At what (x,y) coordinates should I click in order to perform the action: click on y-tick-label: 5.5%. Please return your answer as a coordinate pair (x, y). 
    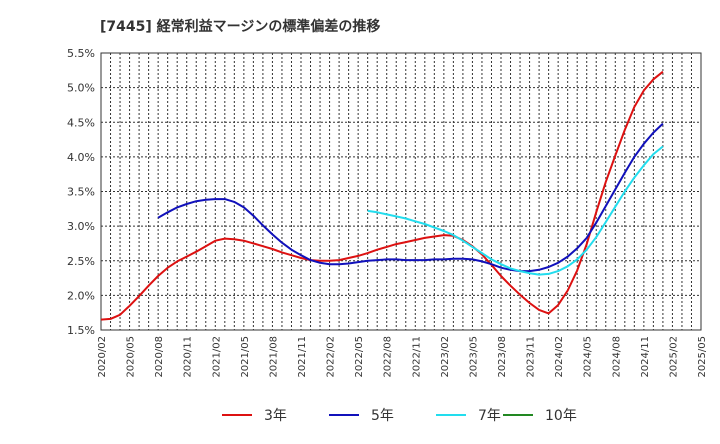
    Looking at the image, I should click on (81, 53).